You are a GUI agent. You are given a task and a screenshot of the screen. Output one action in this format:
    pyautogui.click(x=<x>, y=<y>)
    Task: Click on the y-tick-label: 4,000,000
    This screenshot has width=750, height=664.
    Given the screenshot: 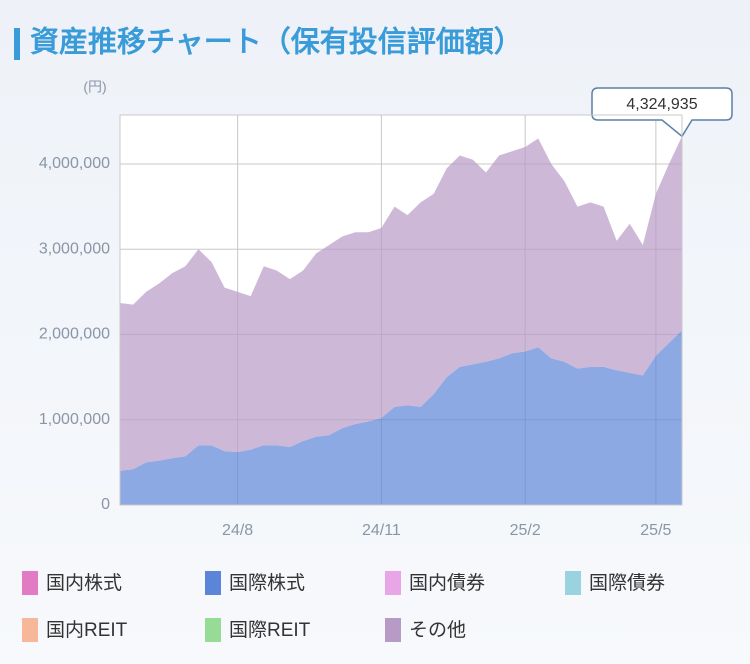 What is the action you would take?
    pyautogui.click(x=74, y=163)
    